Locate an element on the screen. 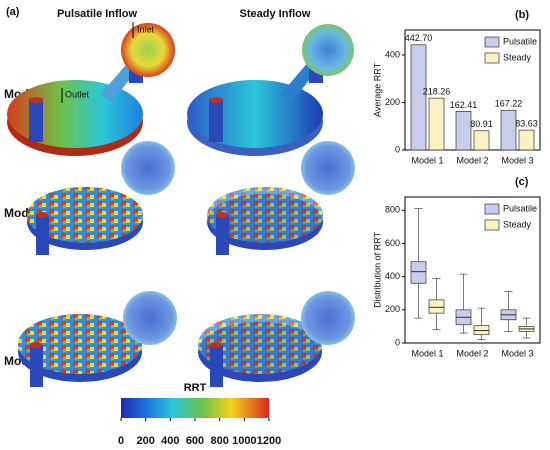  value-label: 167.22 is located at coordinates (509, 104).